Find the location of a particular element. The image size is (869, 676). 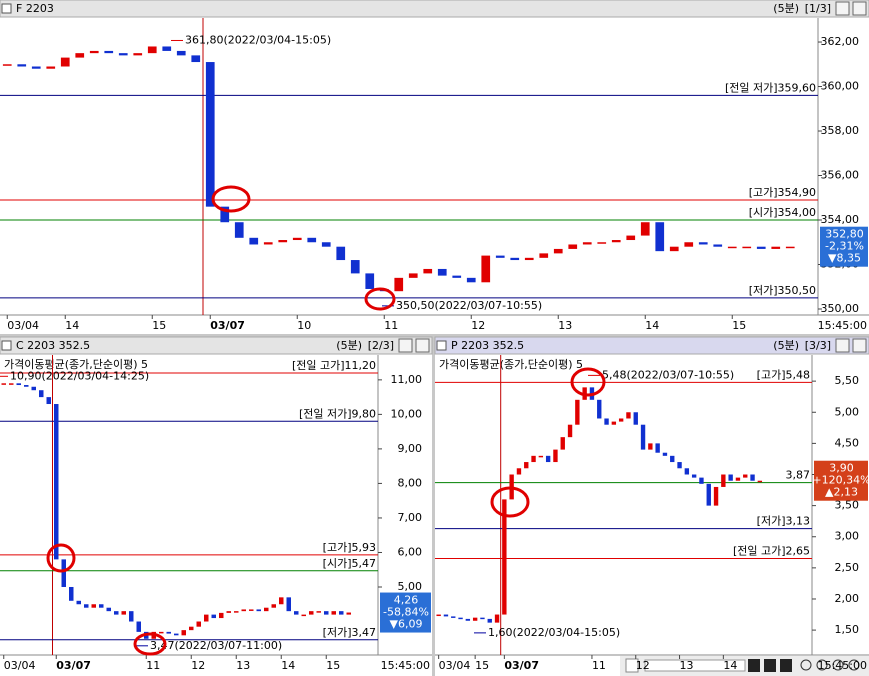

price-box-text: 352,80 is located at coordinates (844, 234).